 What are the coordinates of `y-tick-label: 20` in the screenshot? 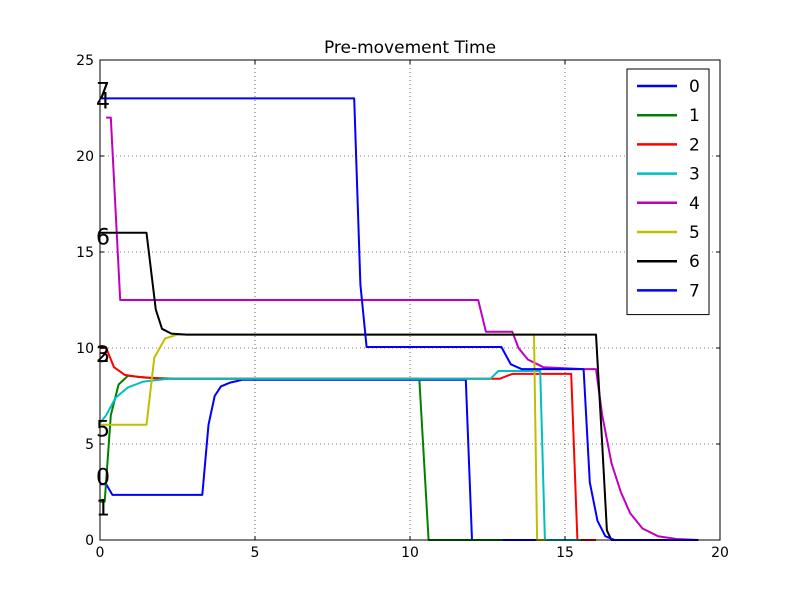 It's located at (85, 157).